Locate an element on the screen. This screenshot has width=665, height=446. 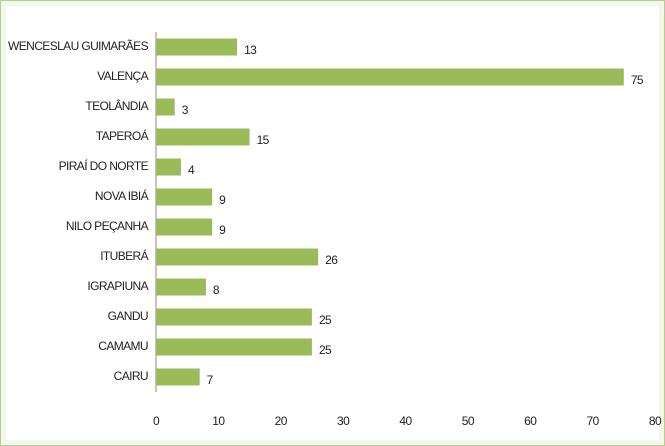
data-label: 8 is located at coordinates (216, 290).